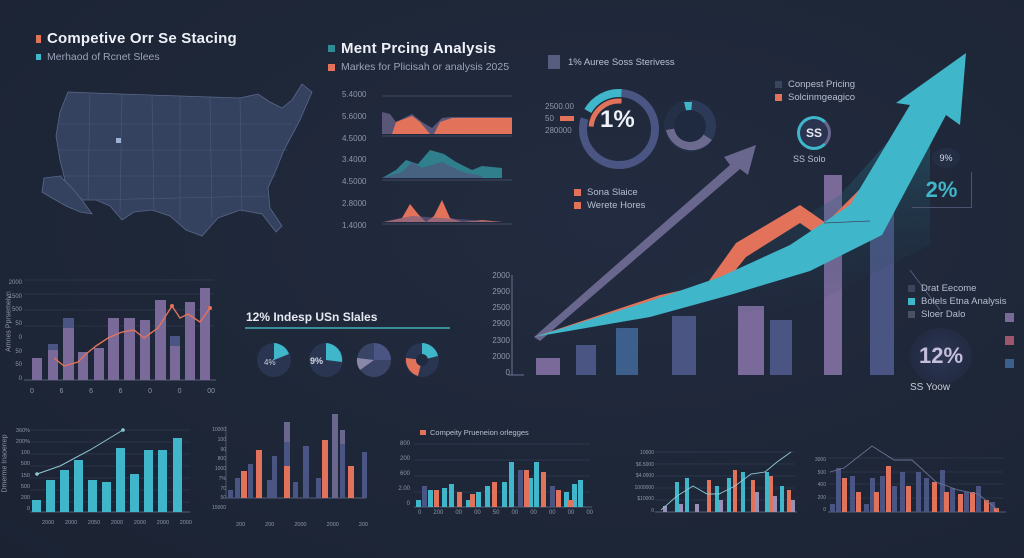 The height and width of the screenshot is (558, 1024). I want to click on y-tick: 600, so click(404, 474).